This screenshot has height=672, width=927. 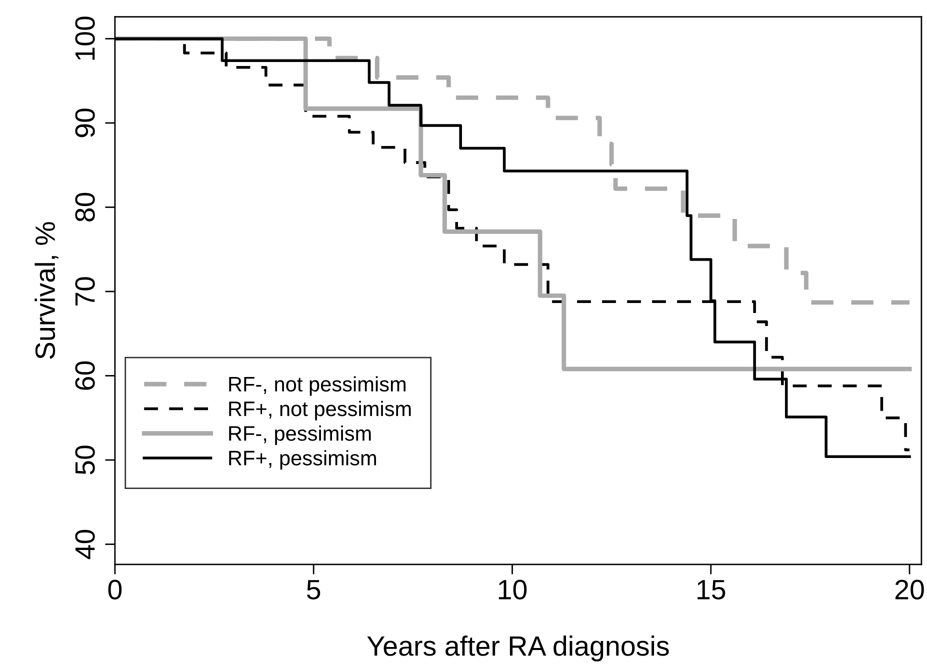 I want to click on y-tick-label: 70, so click(x=85, y=291).